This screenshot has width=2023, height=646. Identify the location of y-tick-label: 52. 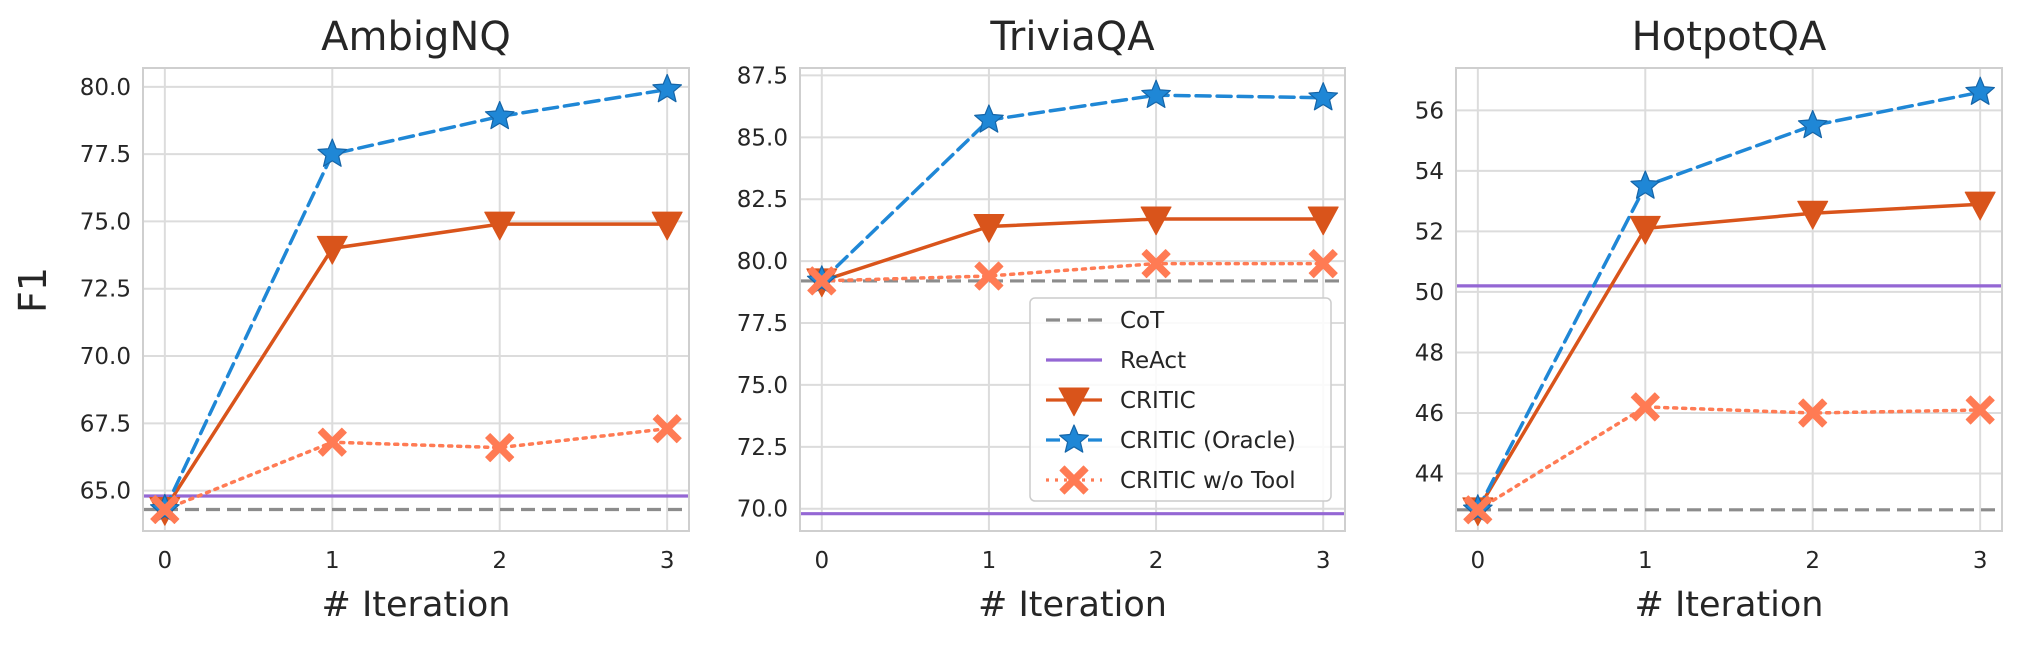
(1429, 232).